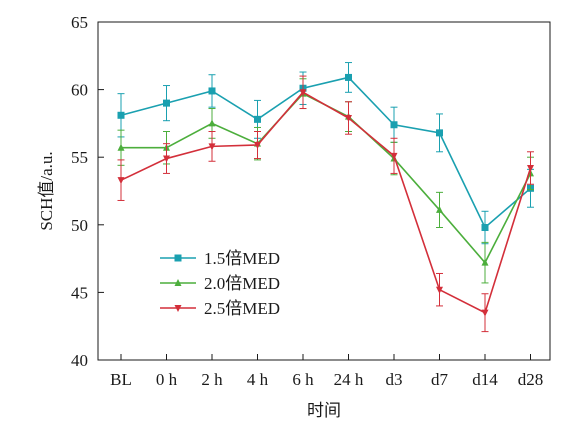 The height and width of the screenshot is (432, 583). Describe the element at coordinates (258, 379) in the screenshot. I see `x-tick-label: 4 h` at that location.